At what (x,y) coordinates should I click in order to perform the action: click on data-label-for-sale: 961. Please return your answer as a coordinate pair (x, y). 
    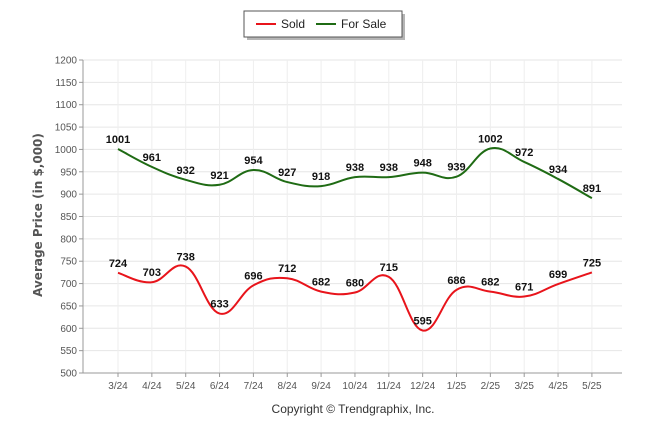
    Looking at the image, I should click on (152, 158).